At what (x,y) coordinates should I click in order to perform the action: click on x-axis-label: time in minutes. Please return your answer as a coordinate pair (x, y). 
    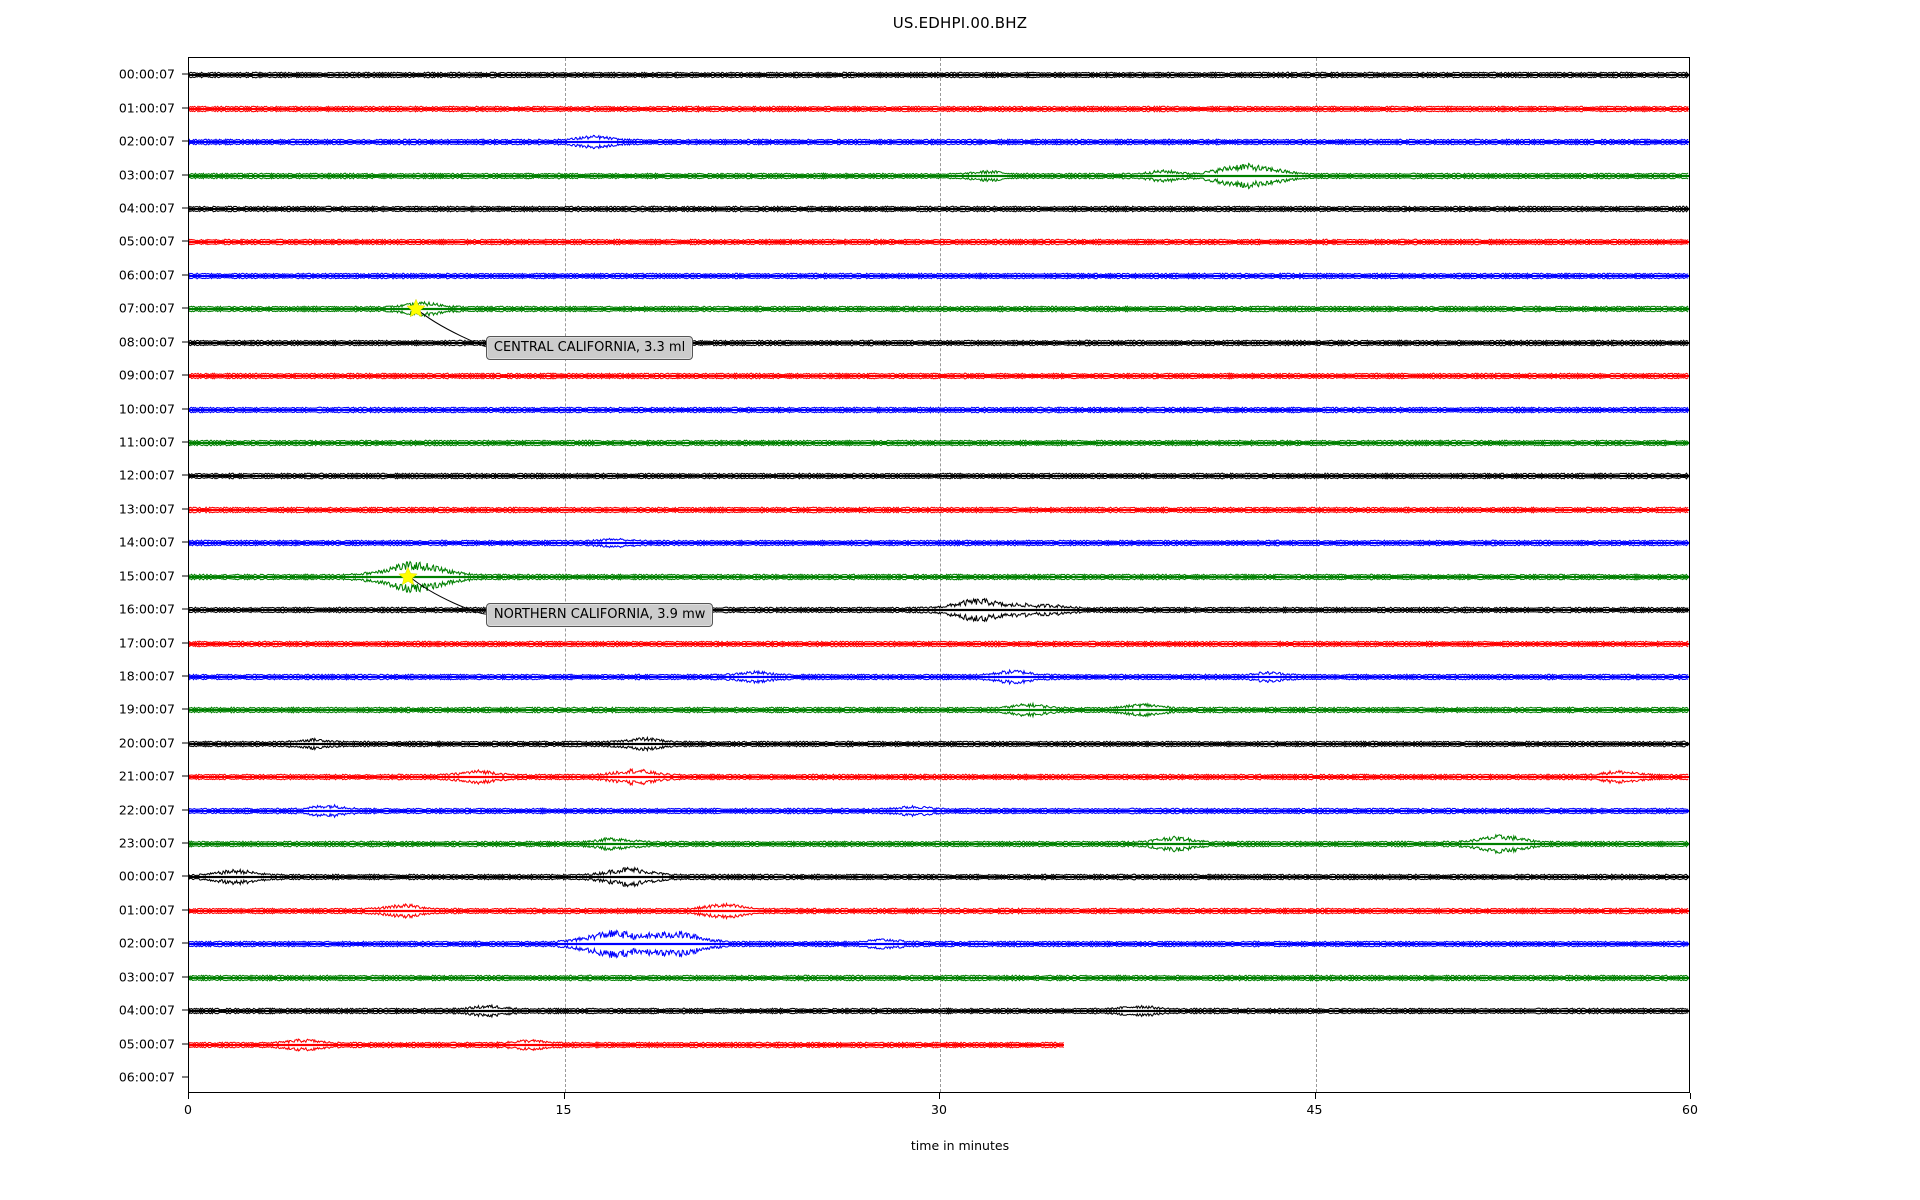
    Looking at the image, I should click on (960, 1145).